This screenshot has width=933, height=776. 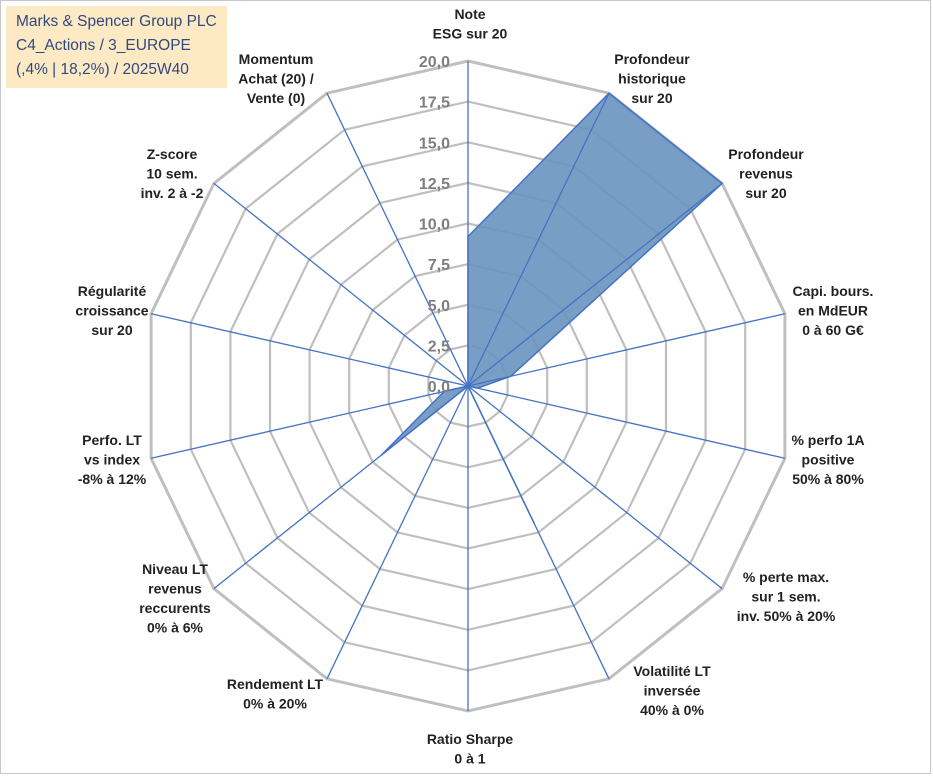 I want to click on category-label: Profondeur historique sur 20, so click(x=652, y=78).